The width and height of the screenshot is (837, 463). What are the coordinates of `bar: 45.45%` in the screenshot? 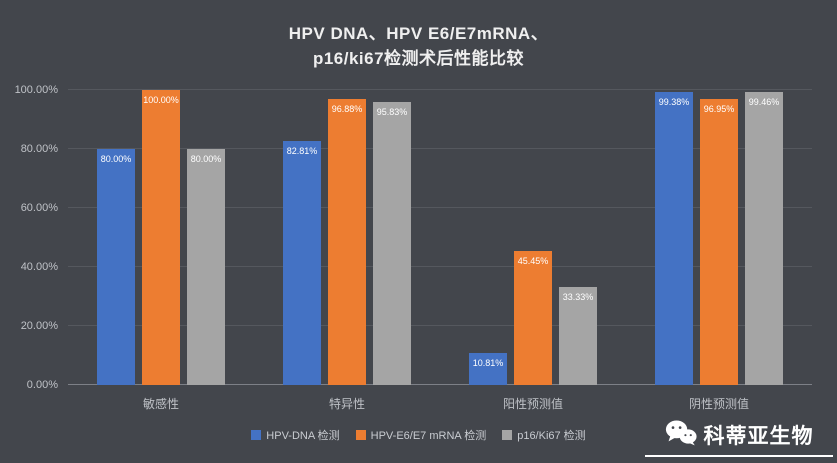 It's located at (533, 317).